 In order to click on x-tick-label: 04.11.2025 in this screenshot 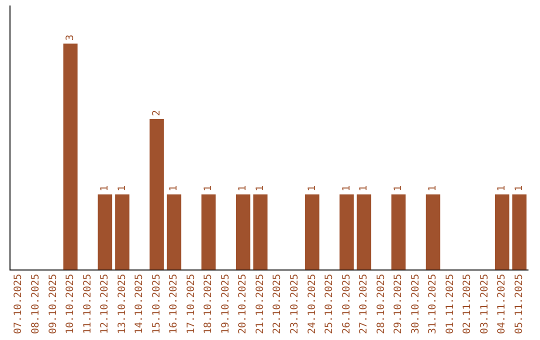, I will do `click(502, 304)`.